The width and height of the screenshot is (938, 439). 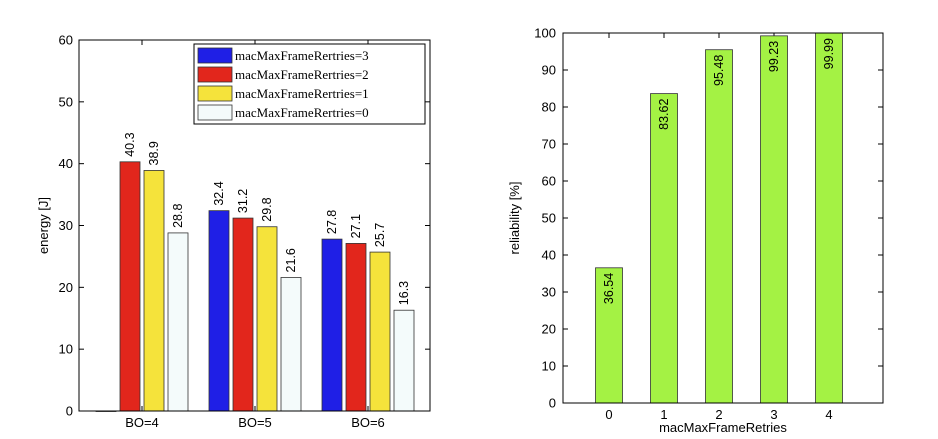 I want to click on reliability-data-label: 99.99, so click(x=829, y=53).